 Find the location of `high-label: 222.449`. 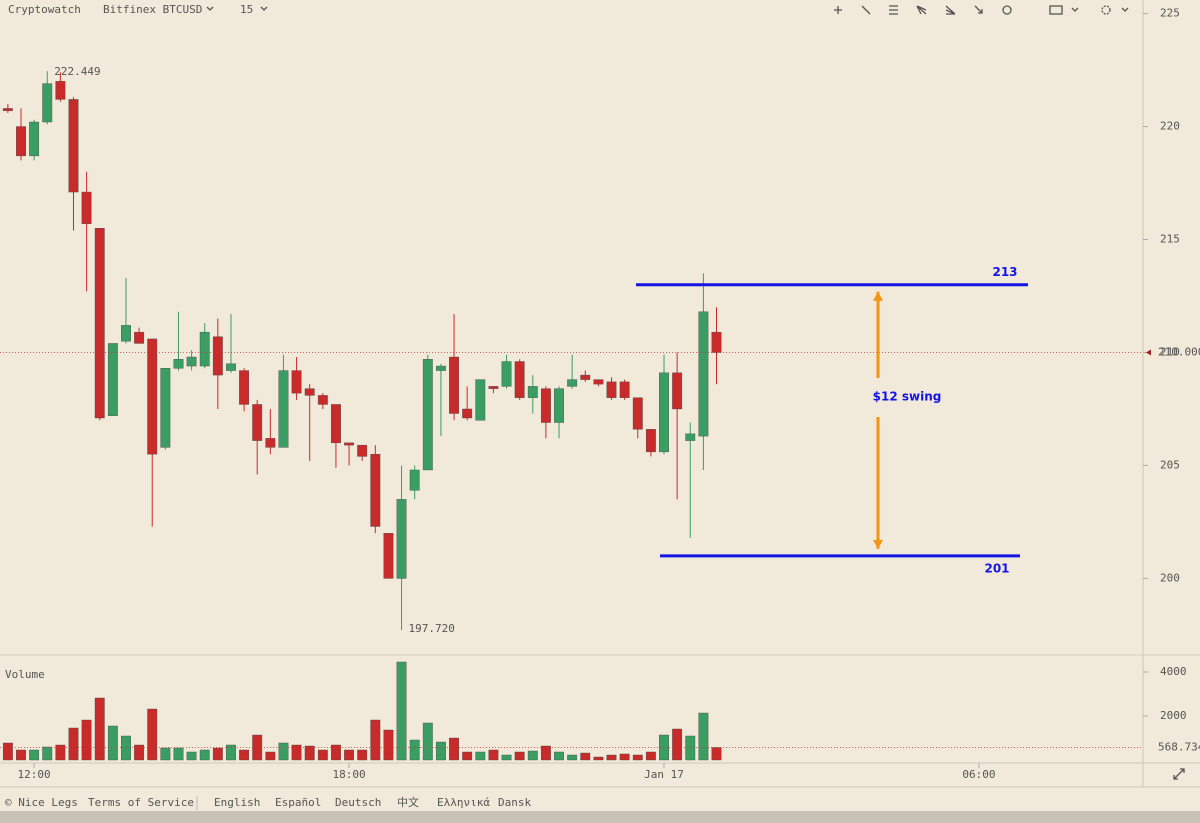

high-label: 222.449 is located at coordinates (77, 71).